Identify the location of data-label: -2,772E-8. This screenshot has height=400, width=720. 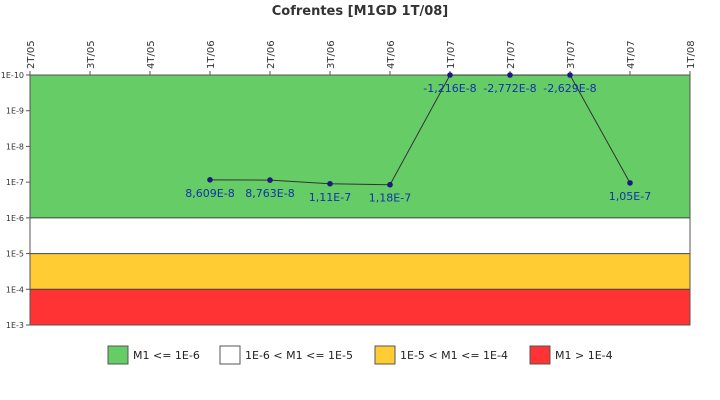
(509, 88).